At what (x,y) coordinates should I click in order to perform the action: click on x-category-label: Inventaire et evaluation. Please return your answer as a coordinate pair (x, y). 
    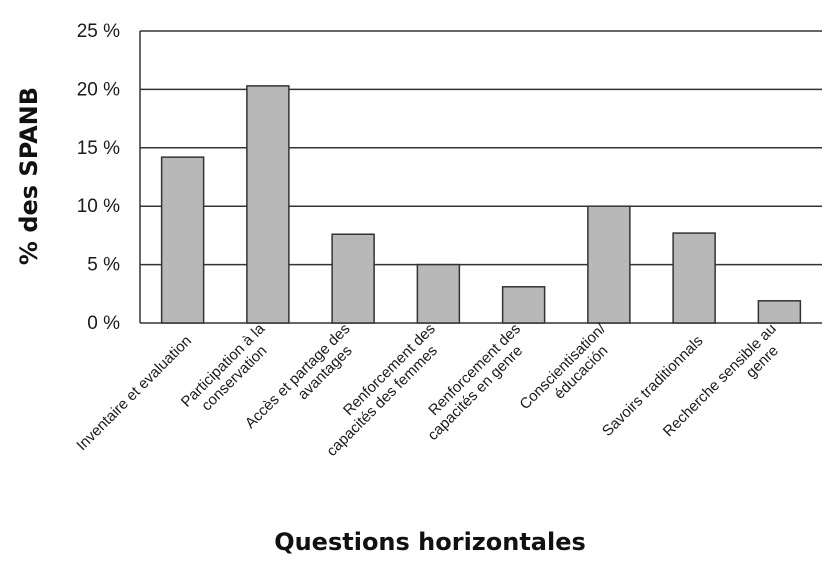
    Looking at the image, I should click on (134, 393).